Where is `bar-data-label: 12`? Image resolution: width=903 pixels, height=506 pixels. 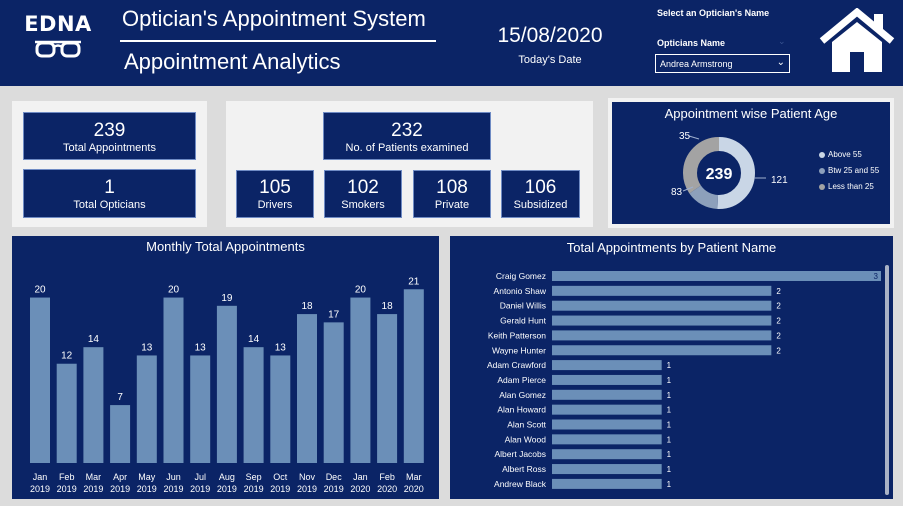
bar-data-label: 12 is located at coordinates (67, 356).